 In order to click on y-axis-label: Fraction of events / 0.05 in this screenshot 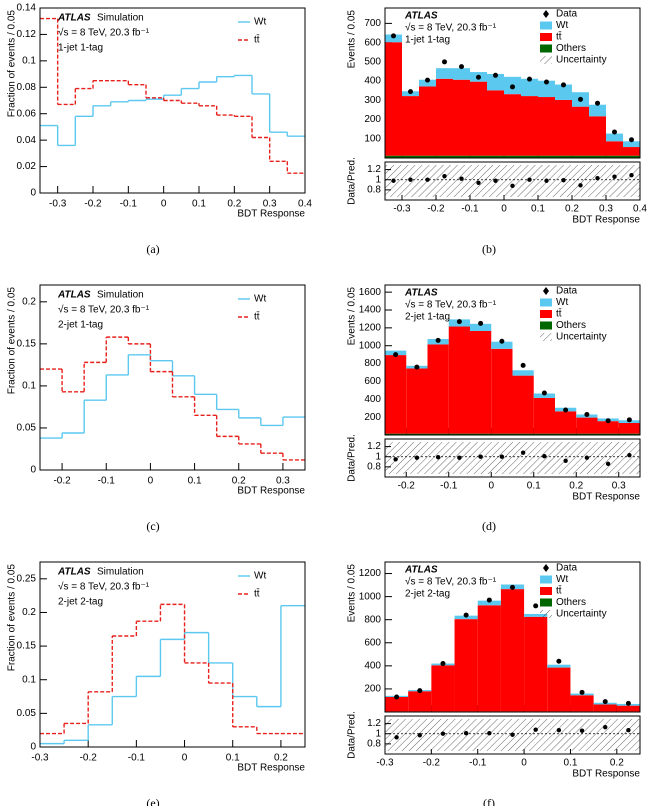, I will do `click(12, 618)`.